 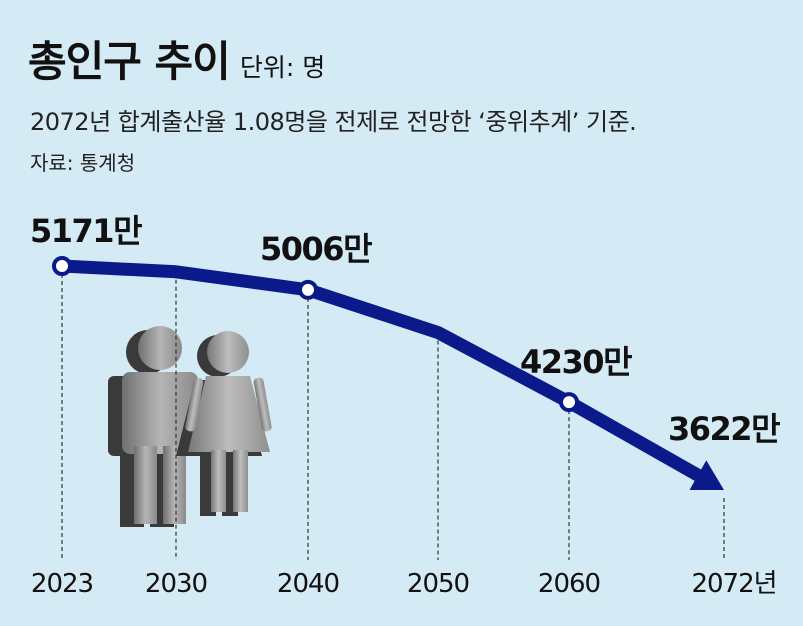 What do you see at coordinates (282, 67) in the screenshot?
I see `unit-label: 단위: 명` at bounding box center [282, 67].